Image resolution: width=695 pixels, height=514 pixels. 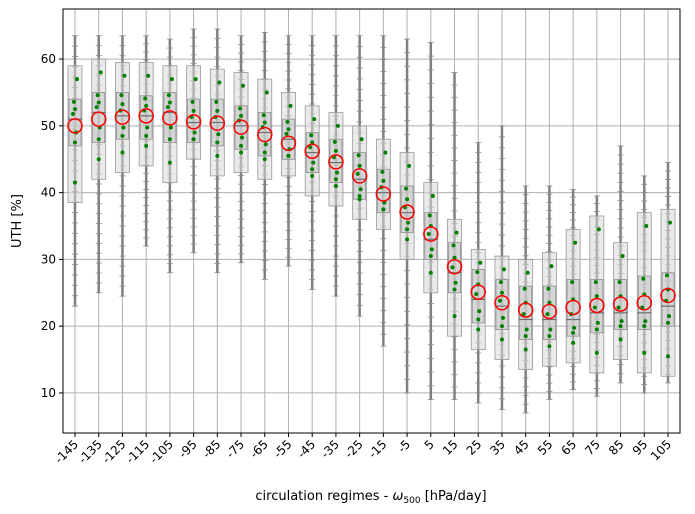 What do you see at coordinates (307, 449) in the screenshot?
I see `x-tick-label: -45` at bounding box center [307, 449].